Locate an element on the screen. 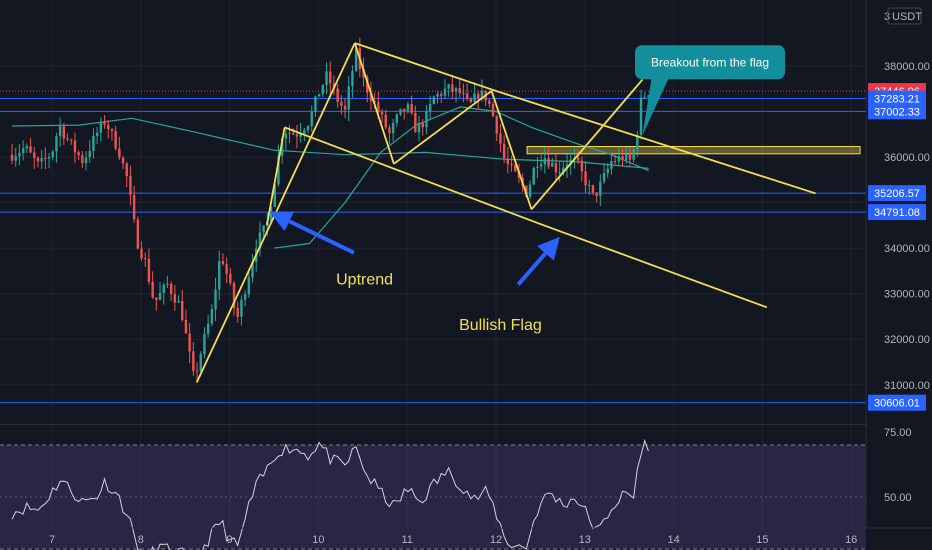  flag-breakout-zone is located at coordinates (693, 150).